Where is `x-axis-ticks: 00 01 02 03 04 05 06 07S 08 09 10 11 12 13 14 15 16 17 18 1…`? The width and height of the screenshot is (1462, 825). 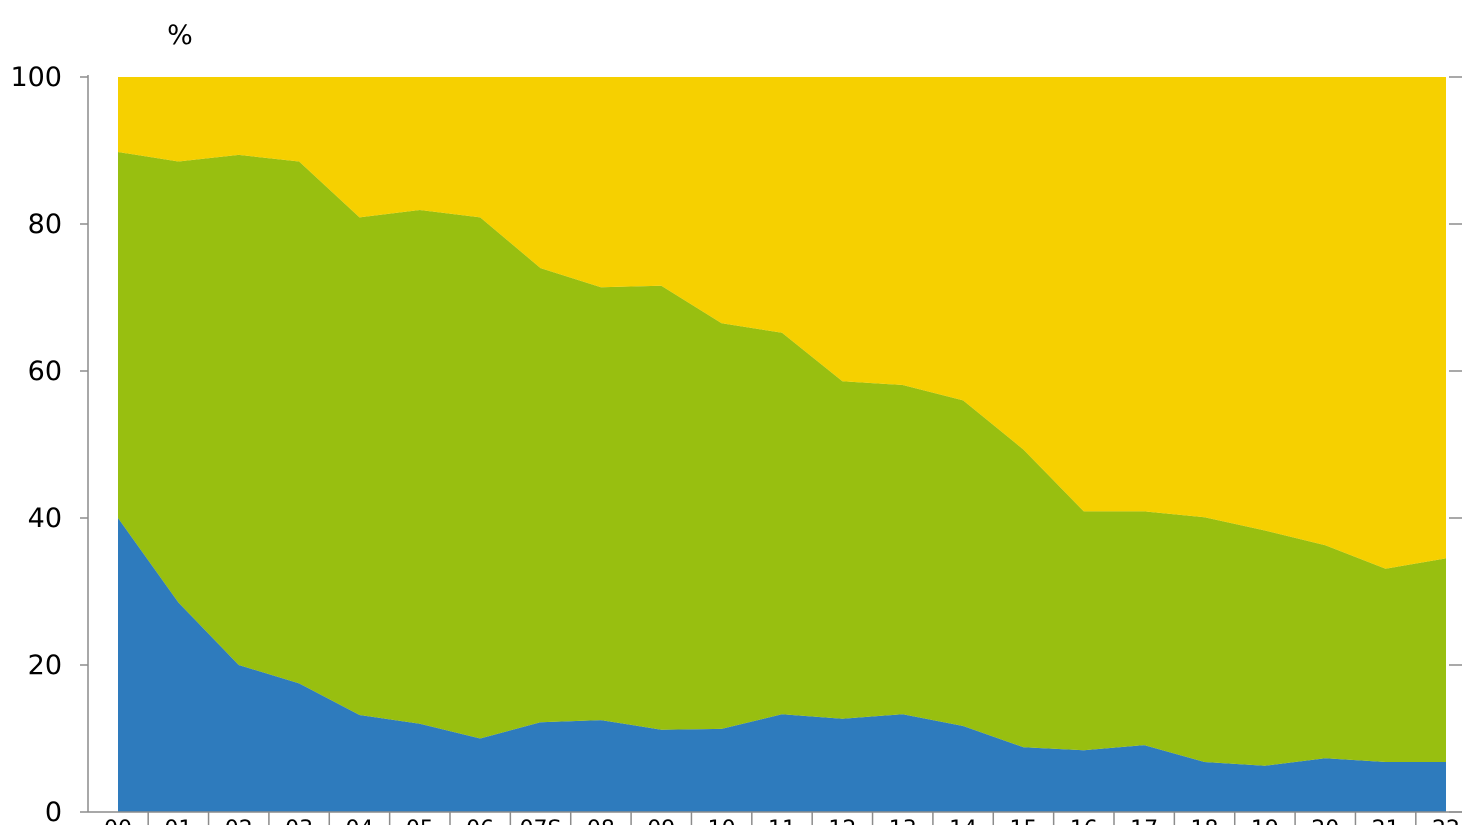 x-axis-ticks: 00 01 02 03 04 05 06 07S 08 09 10 11 12 13 14 15 16 17 18 1… is located at coordinates (782, 818).